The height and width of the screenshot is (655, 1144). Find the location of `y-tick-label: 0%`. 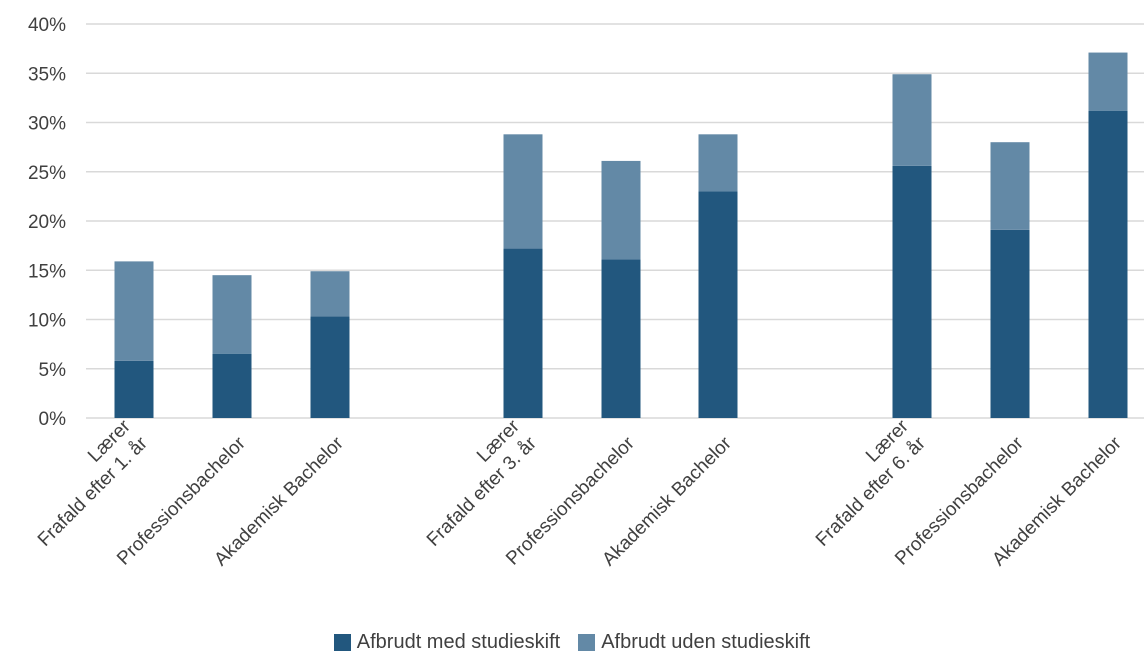

y-tick-label: 0% is located at coordinates (53, 419).